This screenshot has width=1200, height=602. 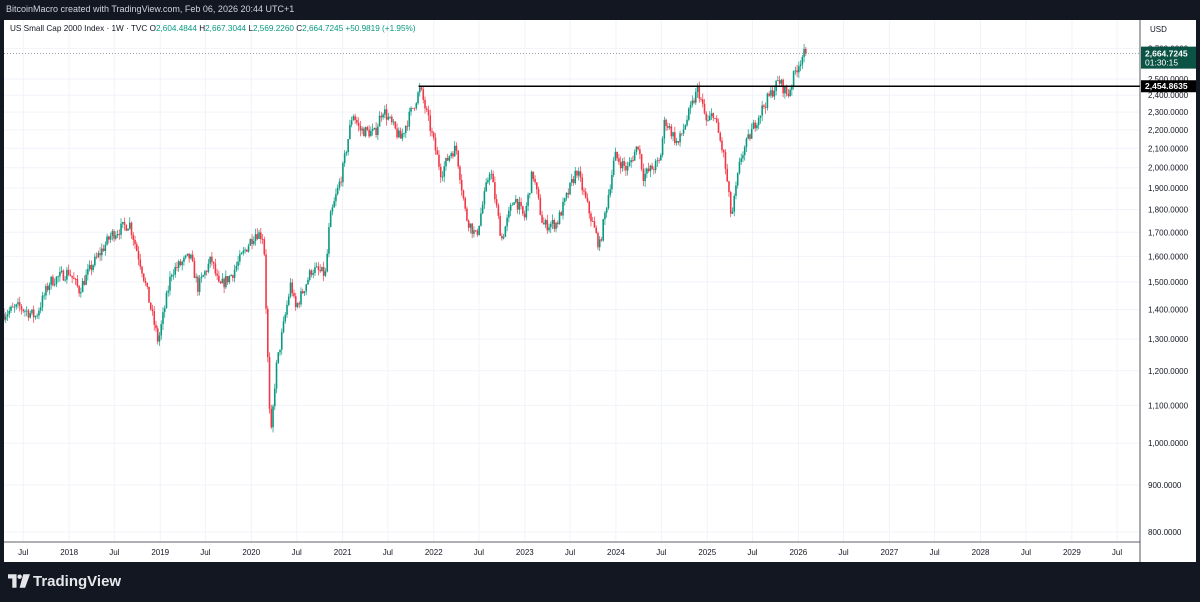 I want to click on y-tick-label: 800.0000, so click(x=1165, y=532).